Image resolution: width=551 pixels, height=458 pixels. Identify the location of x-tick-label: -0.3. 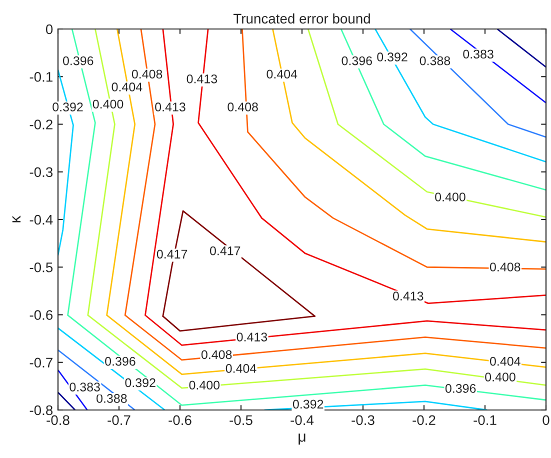
(363, 420).